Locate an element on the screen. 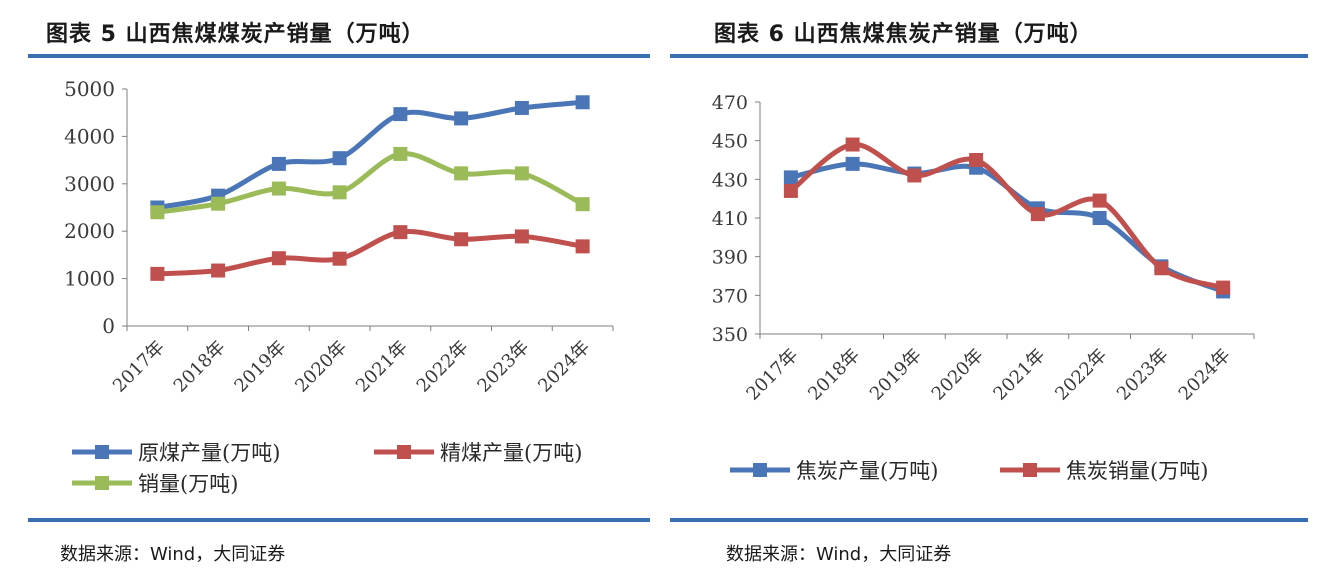 The width and height of the screenshot is (1318, 582). y-tick-label: 450 is located at coordinates (730, 142).